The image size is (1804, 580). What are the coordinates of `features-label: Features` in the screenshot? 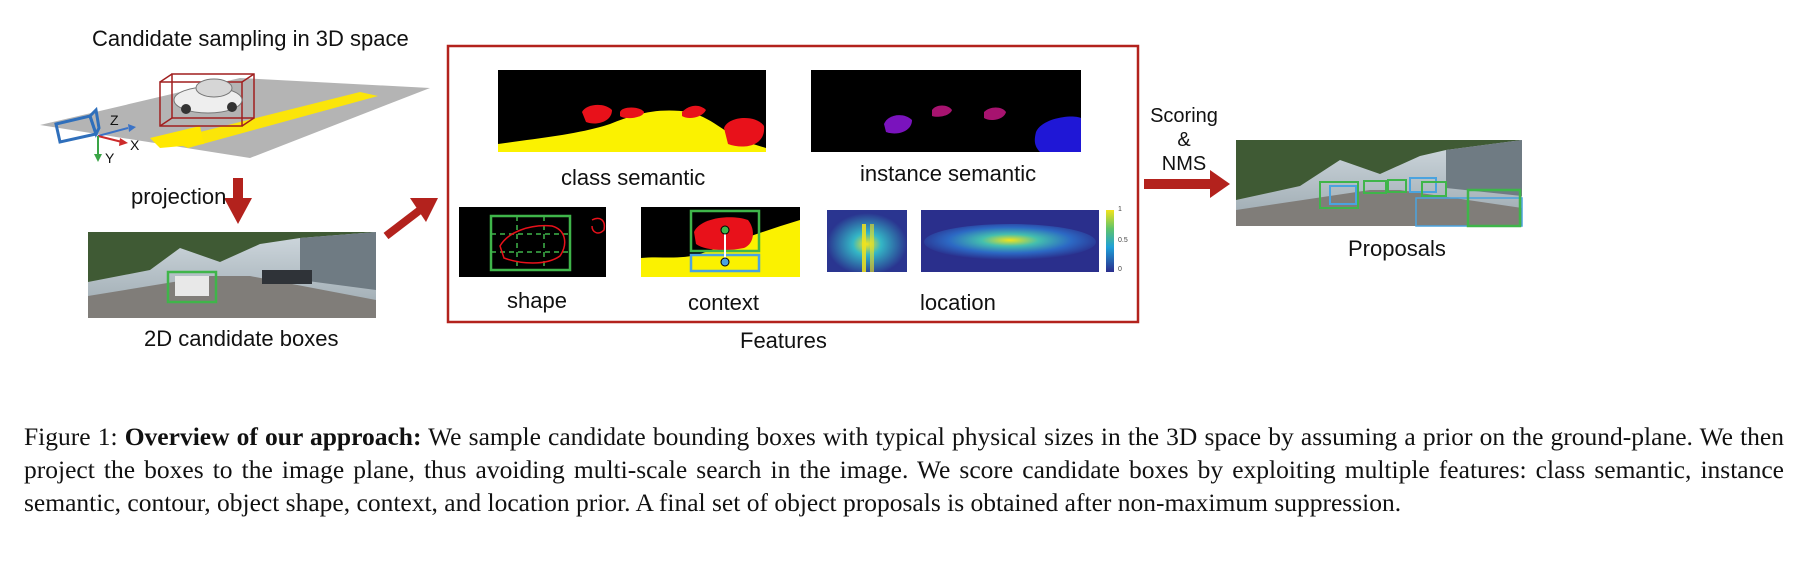 It's located at (783, 340).